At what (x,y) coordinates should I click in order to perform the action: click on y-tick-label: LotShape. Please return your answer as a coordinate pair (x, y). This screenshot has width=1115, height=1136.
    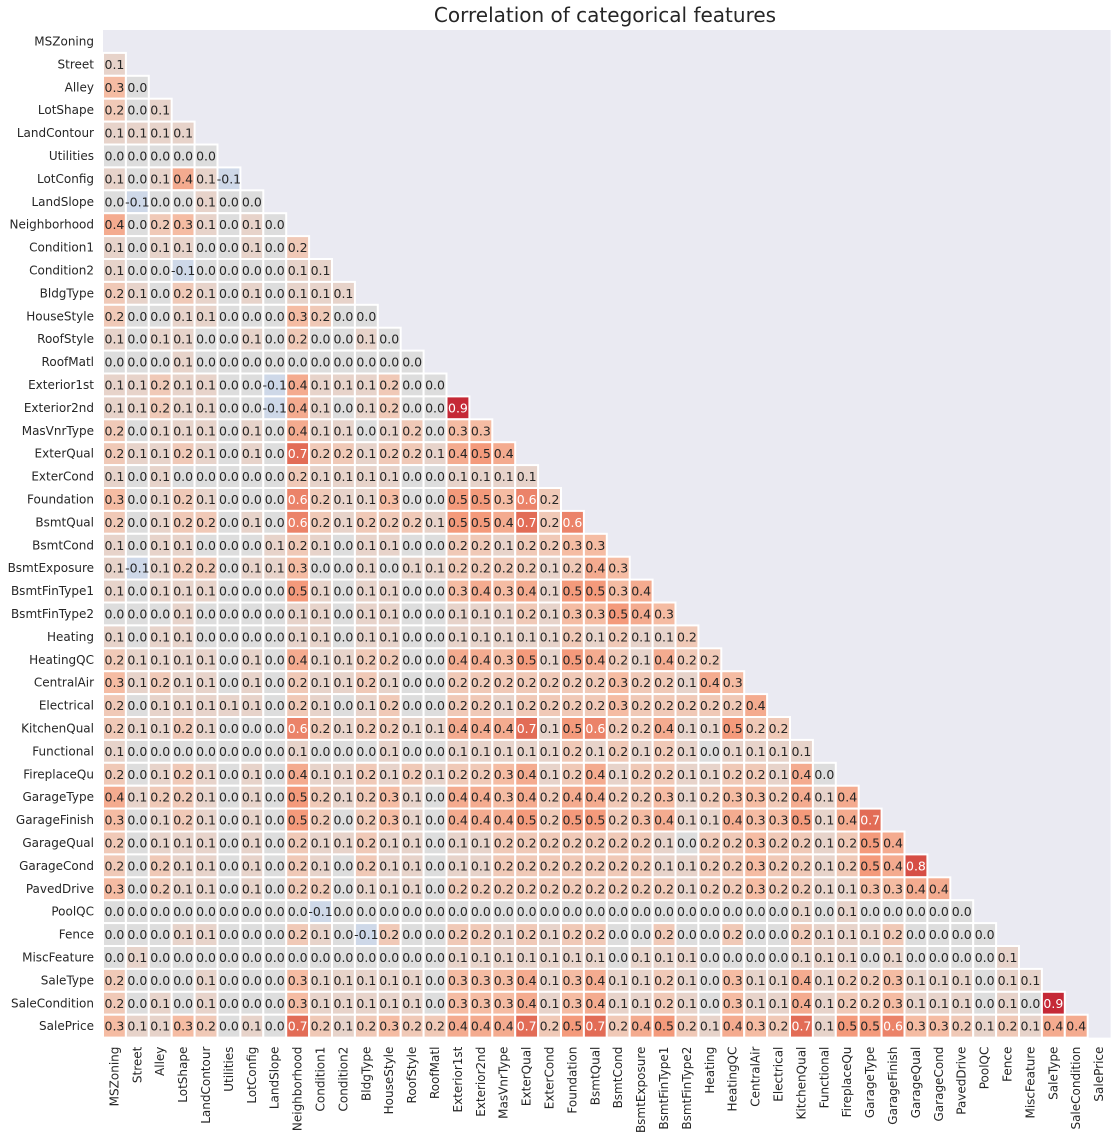
    Looking at the image, I should click on (66, 110).